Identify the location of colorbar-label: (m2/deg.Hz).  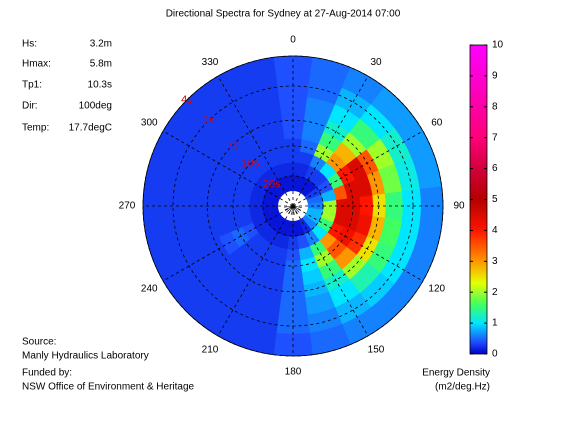
(462, 387).